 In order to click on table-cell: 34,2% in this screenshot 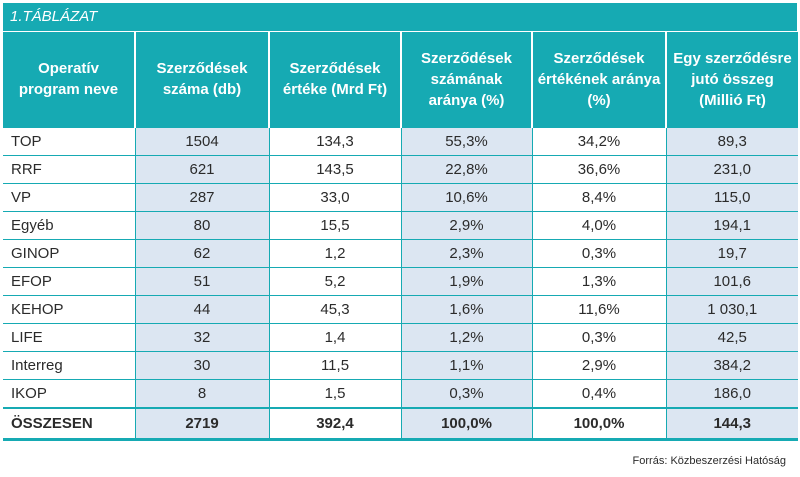, I will do `click(598, 141)`.